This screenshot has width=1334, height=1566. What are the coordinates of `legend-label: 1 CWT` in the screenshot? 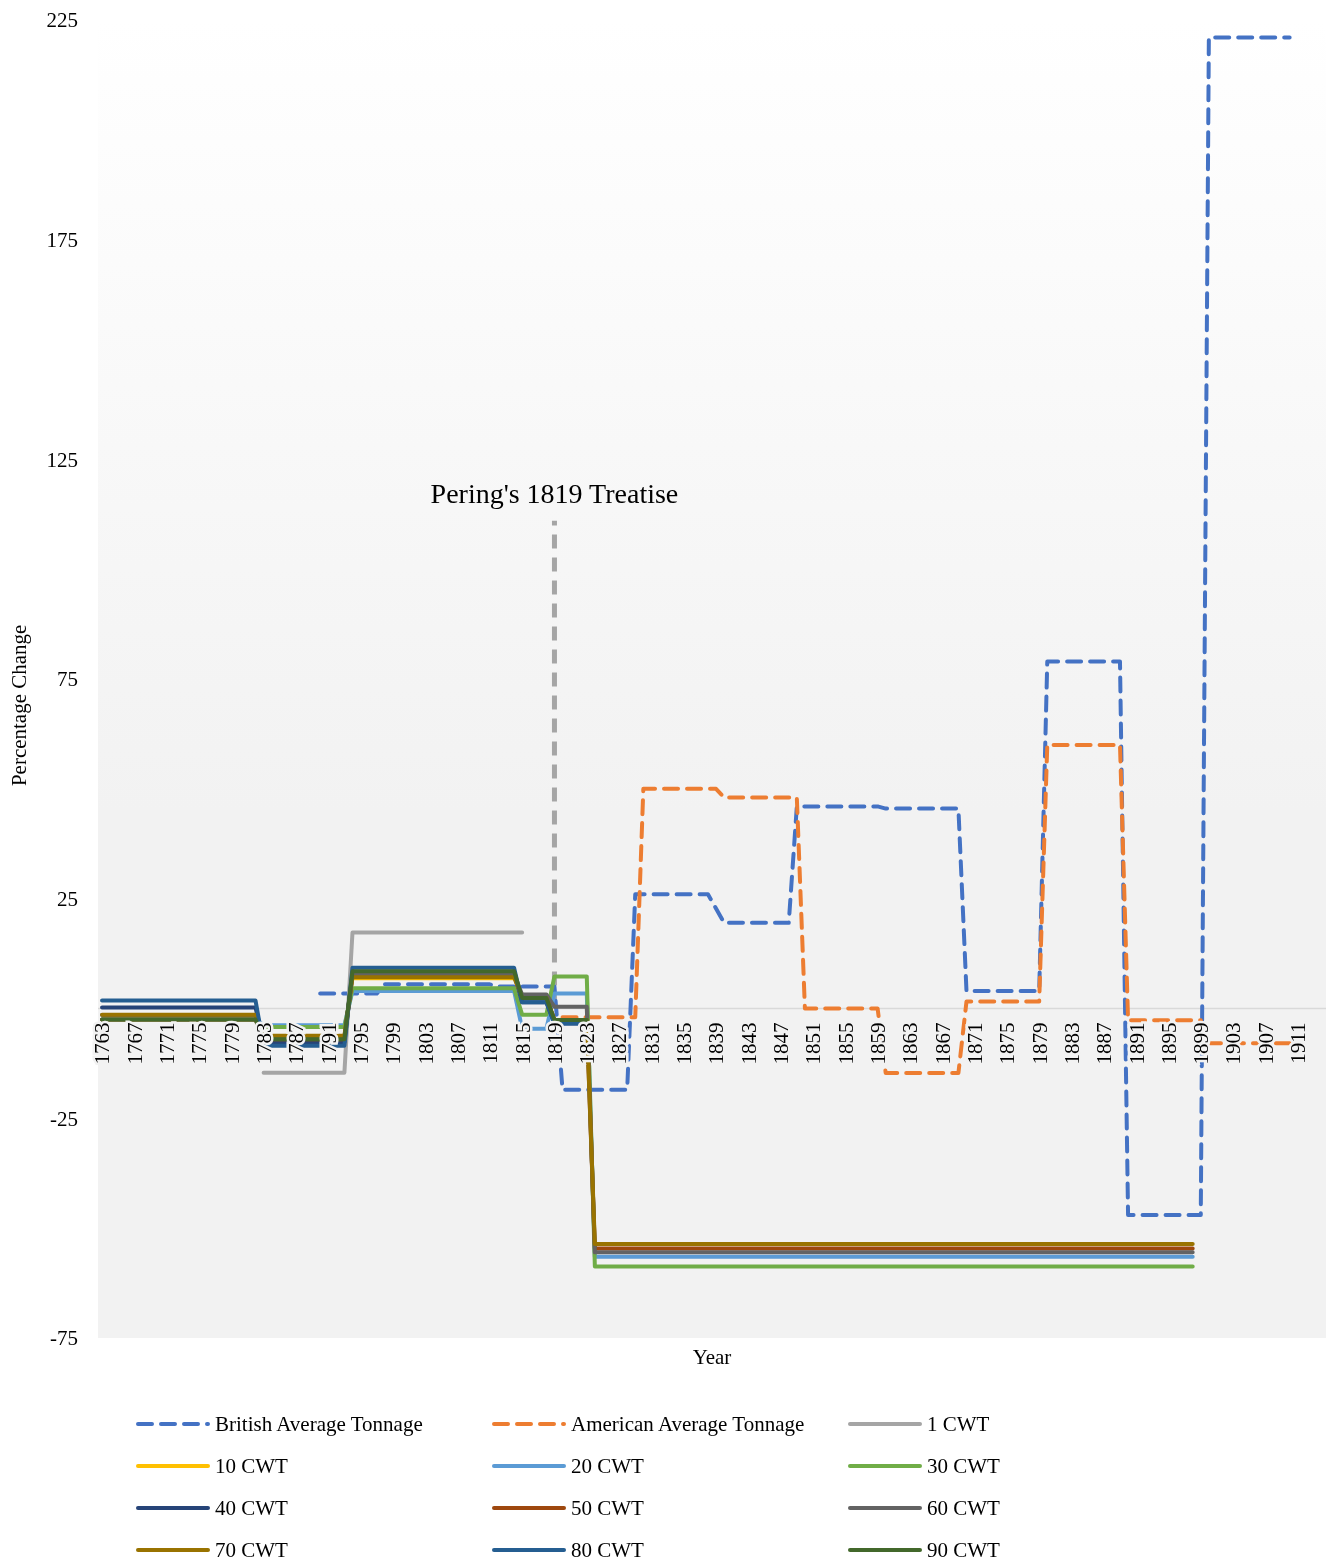 It's located at (958, 1424).